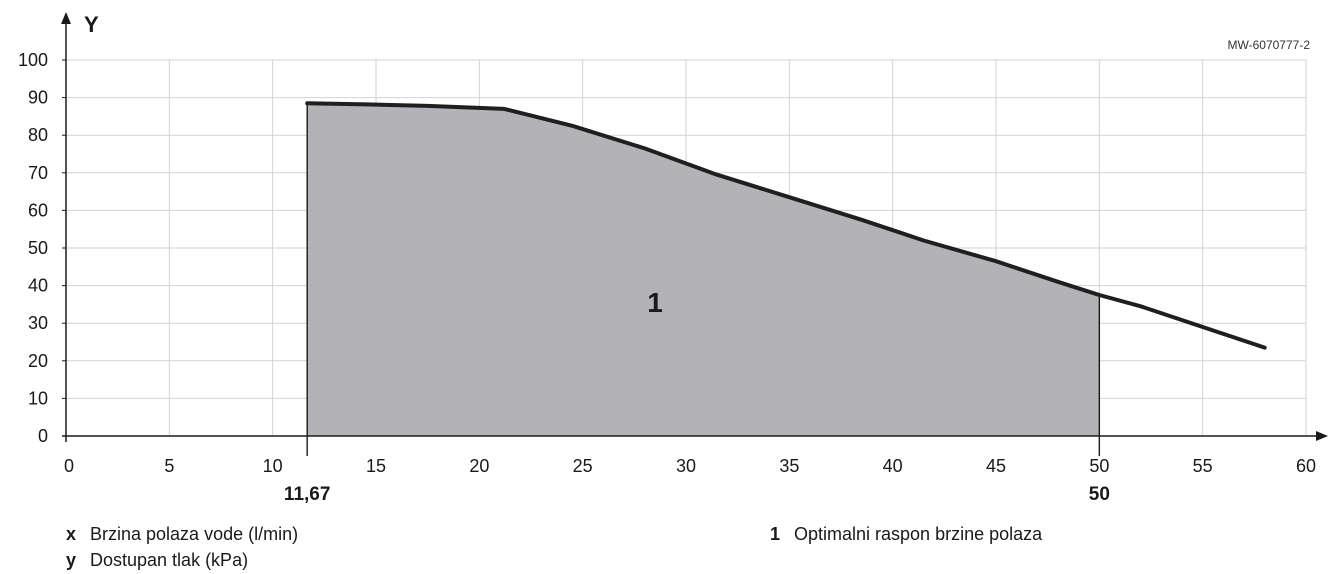 This screenshot has height=574, width=1328. Describe the element at coordinates (1306, 466) in the screenshot. I see `x-tick-label: 60` at that location.